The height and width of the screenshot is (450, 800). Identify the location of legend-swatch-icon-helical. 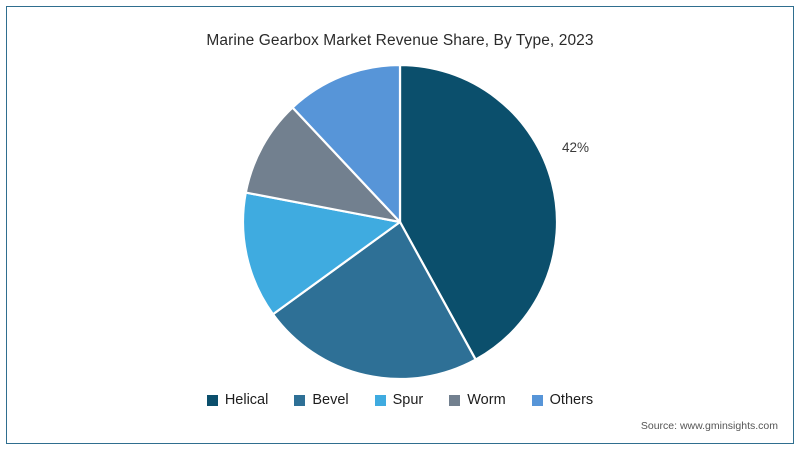
(212, 400).